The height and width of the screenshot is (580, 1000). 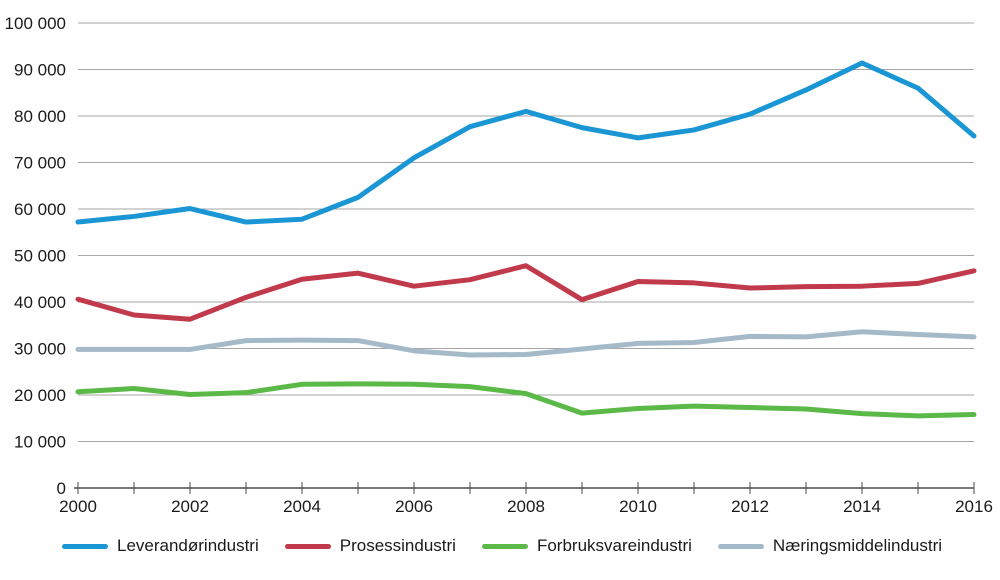 What do you see at coordinates (40, 302) in the screenshot?
I see `y-axis-tick-label: 40 000` at bounding box center [40, 302].